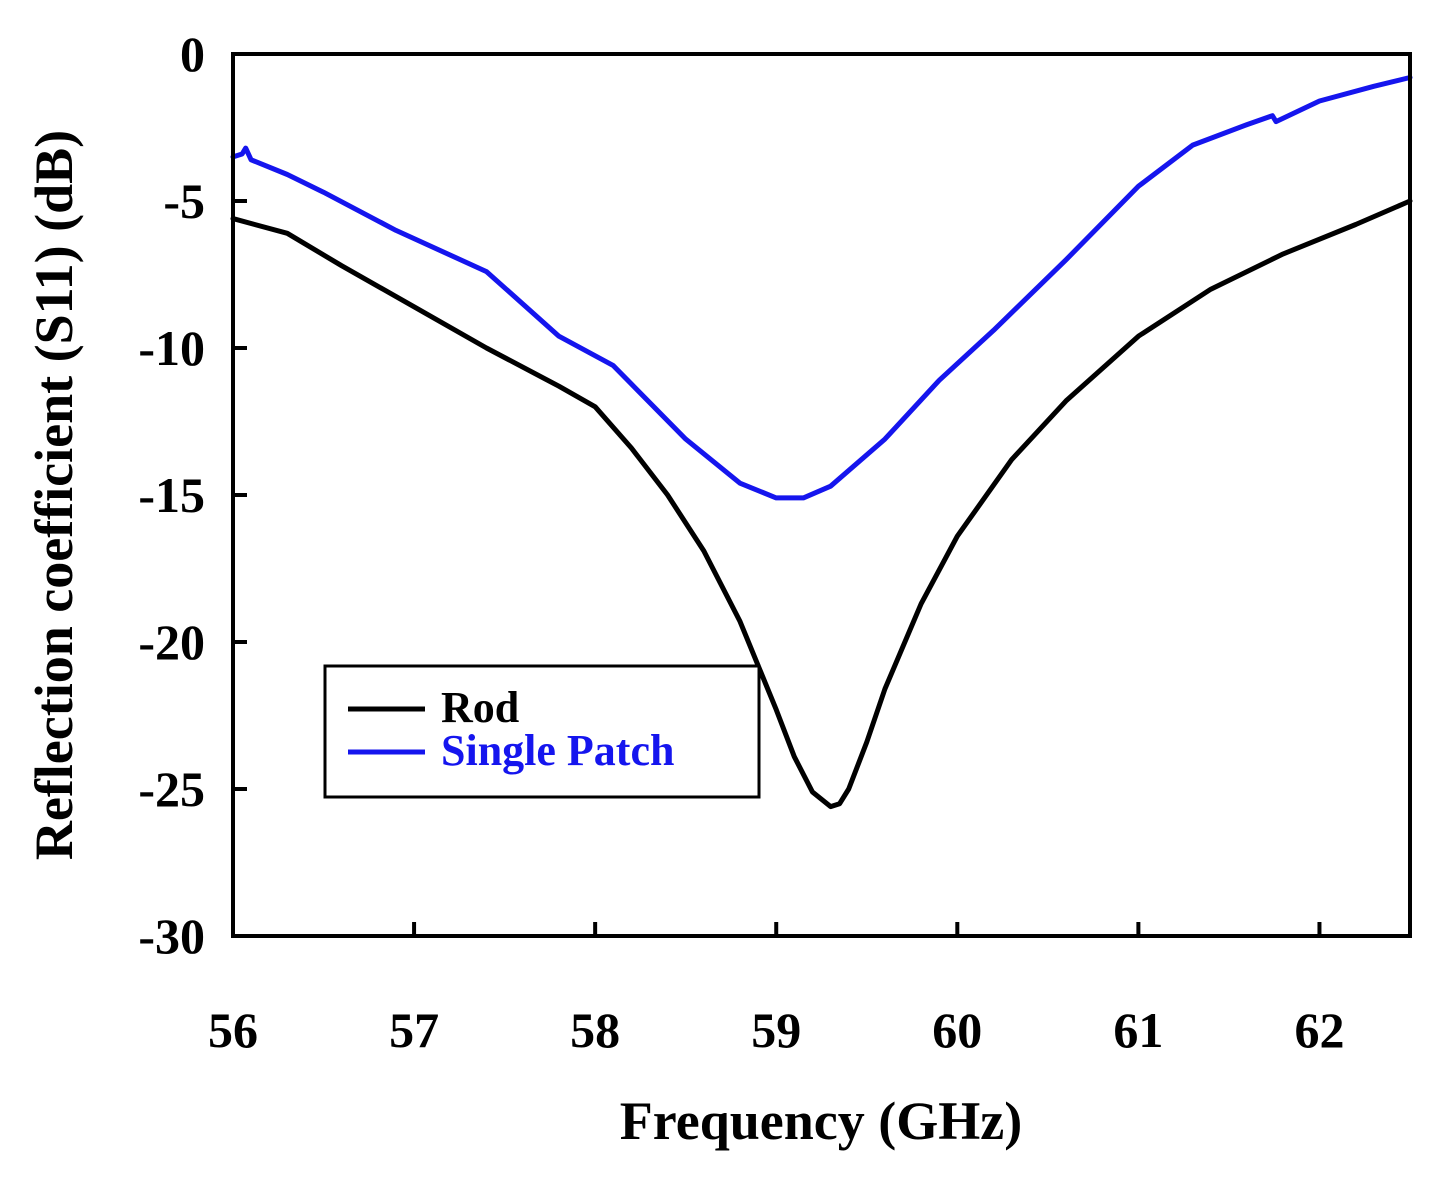 The height and width of the screenshot is (1179, 1444). What do you see at coordinates (171, 789) in the screenshot?
I see `y-tick-label: -25` at bounding box center [171, 789].